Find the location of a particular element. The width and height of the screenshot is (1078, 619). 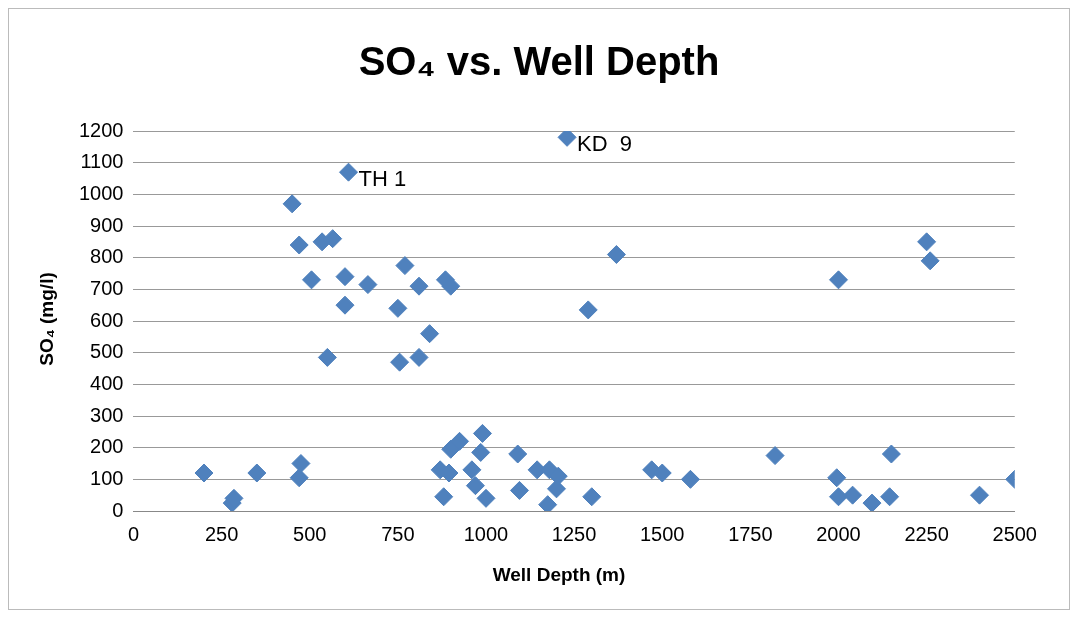

x-tick-label: 2250 is located at coordinates (926, 533).